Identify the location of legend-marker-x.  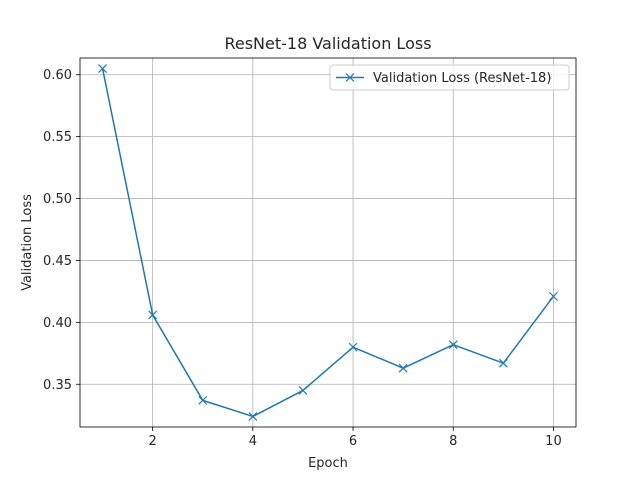
(350, 77).